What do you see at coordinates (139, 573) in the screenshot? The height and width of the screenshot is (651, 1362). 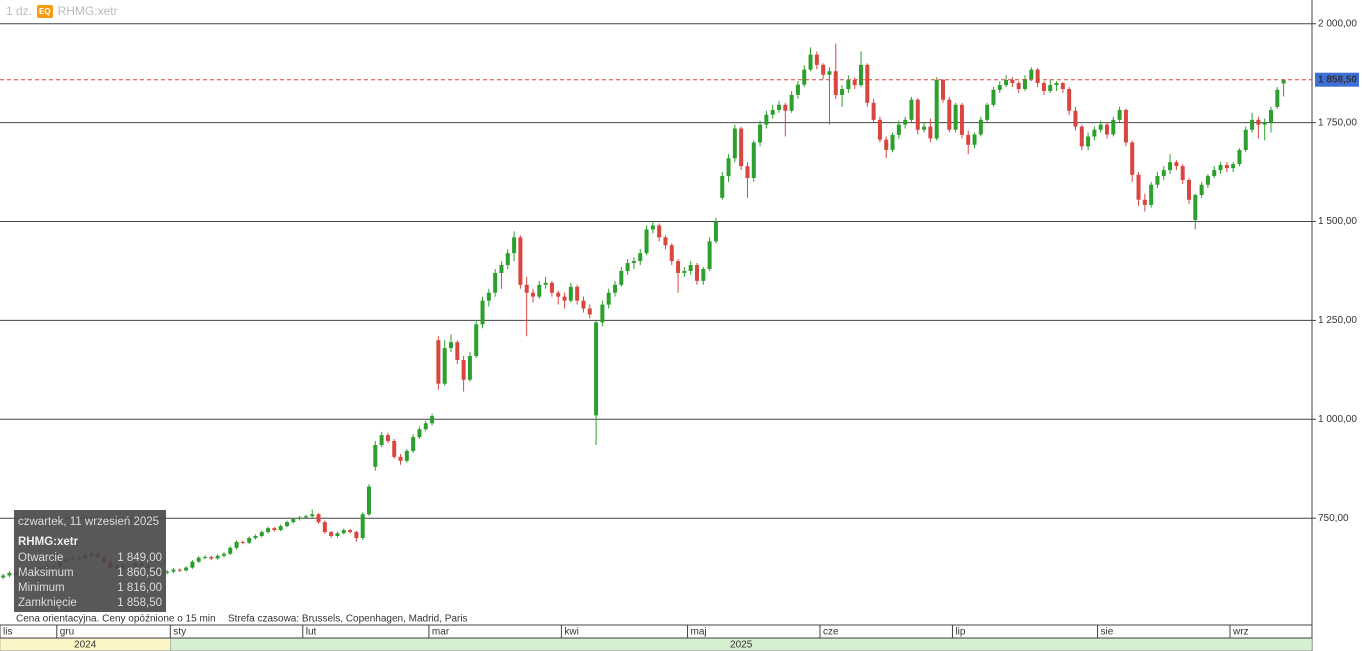 I see `tooltip-value: 1 860,50` at bounding box center [139, 573].